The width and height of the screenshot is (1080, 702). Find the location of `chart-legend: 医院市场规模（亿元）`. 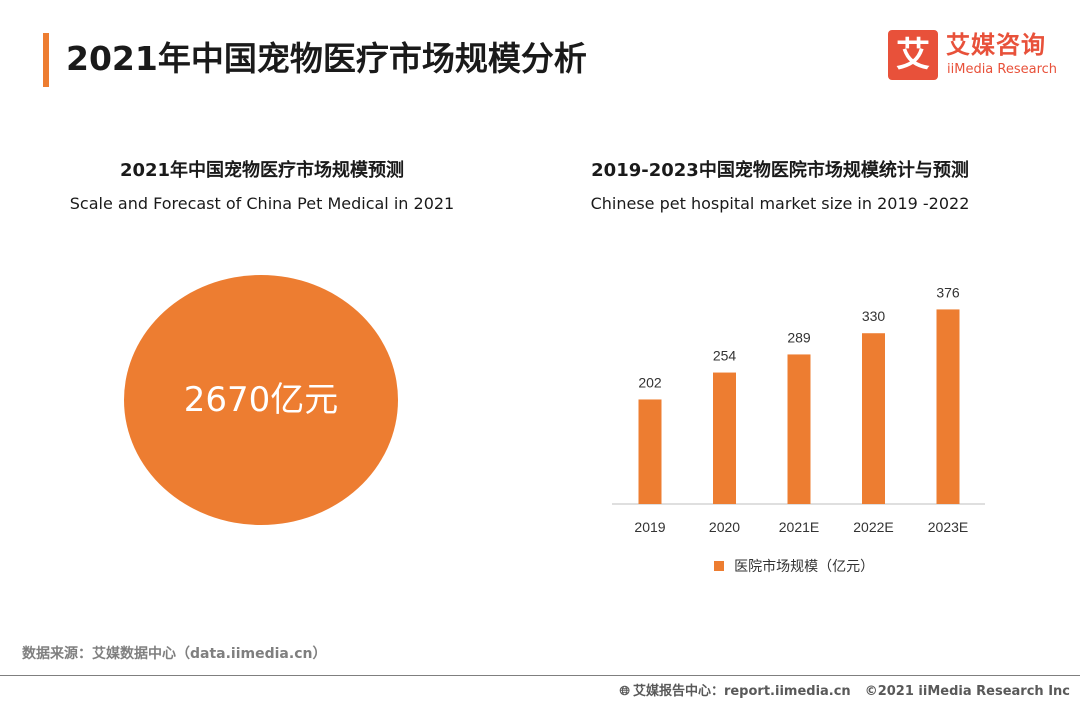

chart-legend: 医院市场规模（亿元） is located at coordinates (794, 565).